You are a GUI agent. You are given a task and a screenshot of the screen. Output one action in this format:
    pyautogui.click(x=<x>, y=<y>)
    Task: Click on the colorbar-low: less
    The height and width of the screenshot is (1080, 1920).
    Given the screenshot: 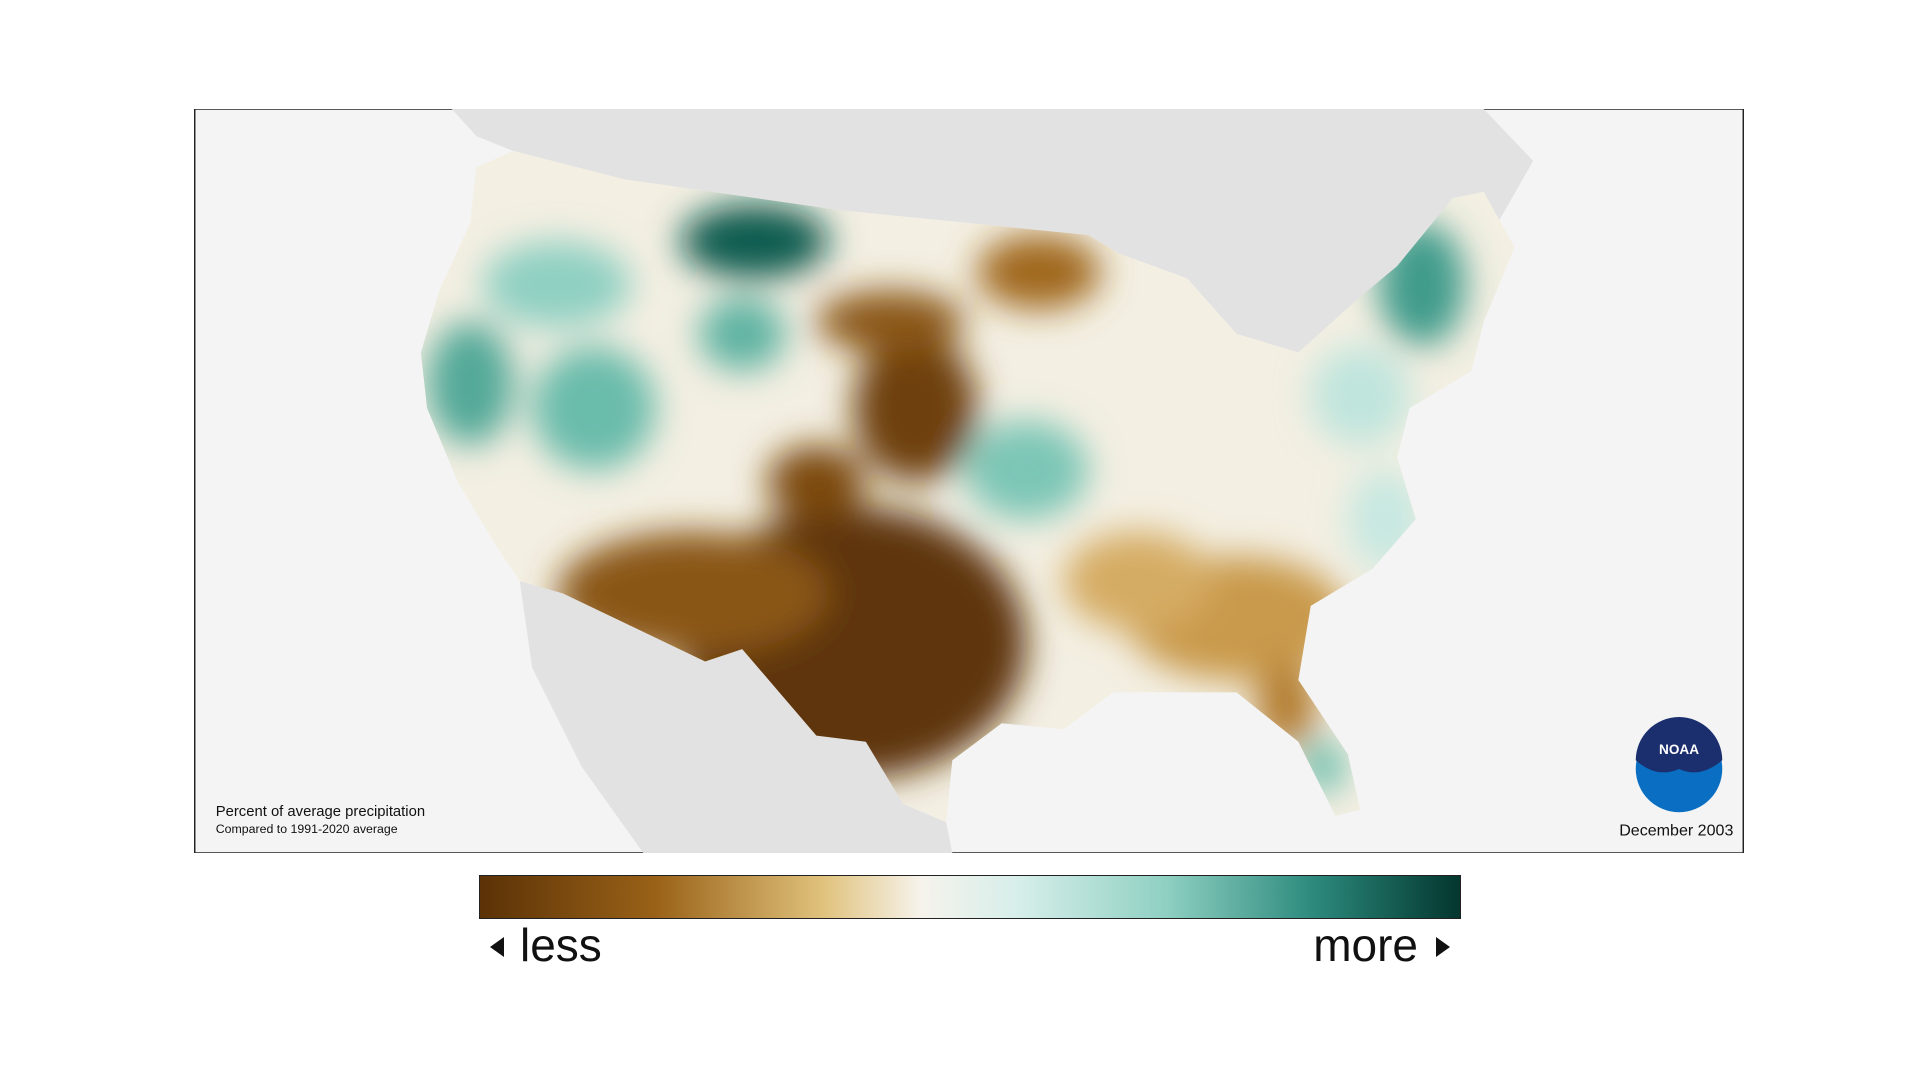 What is the action you would take?
    pyautogui.click(x=561, y=945)
    